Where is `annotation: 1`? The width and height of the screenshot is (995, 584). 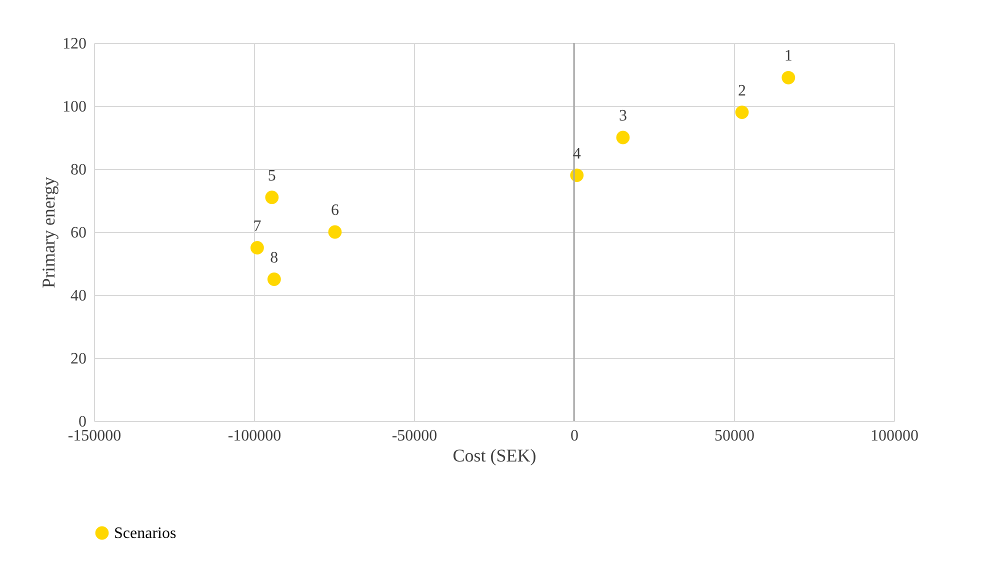
annotation: 1 is located at coordinates (788, 56).